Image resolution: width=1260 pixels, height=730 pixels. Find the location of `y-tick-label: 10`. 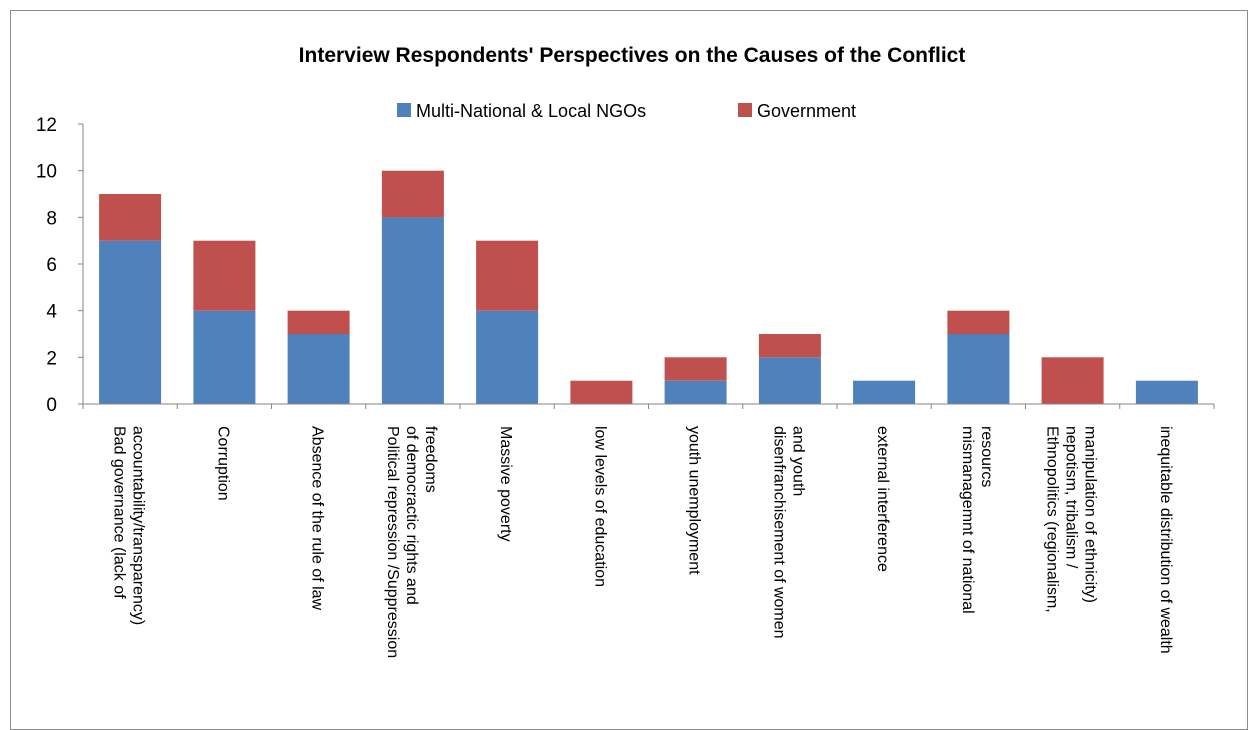

y-tick-label: 10 is located at coordinates (46, 172).